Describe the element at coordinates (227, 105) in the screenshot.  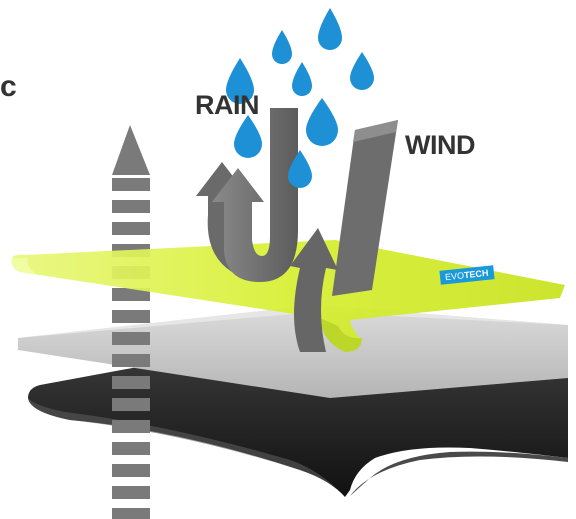
I see `rain-label: RAIN` at that location.